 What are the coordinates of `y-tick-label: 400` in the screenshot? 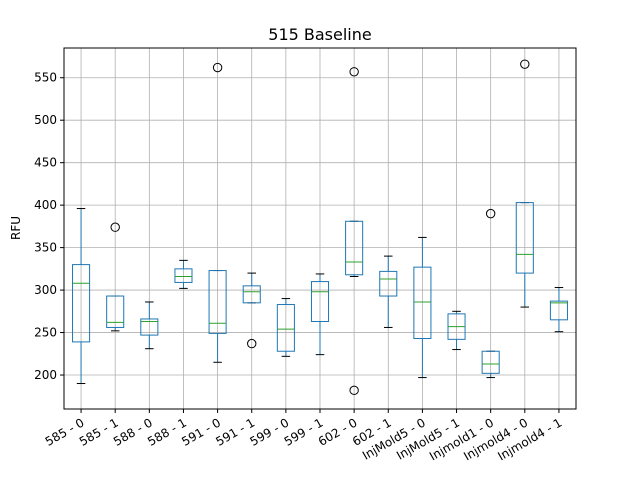 It's located at (45, 205).